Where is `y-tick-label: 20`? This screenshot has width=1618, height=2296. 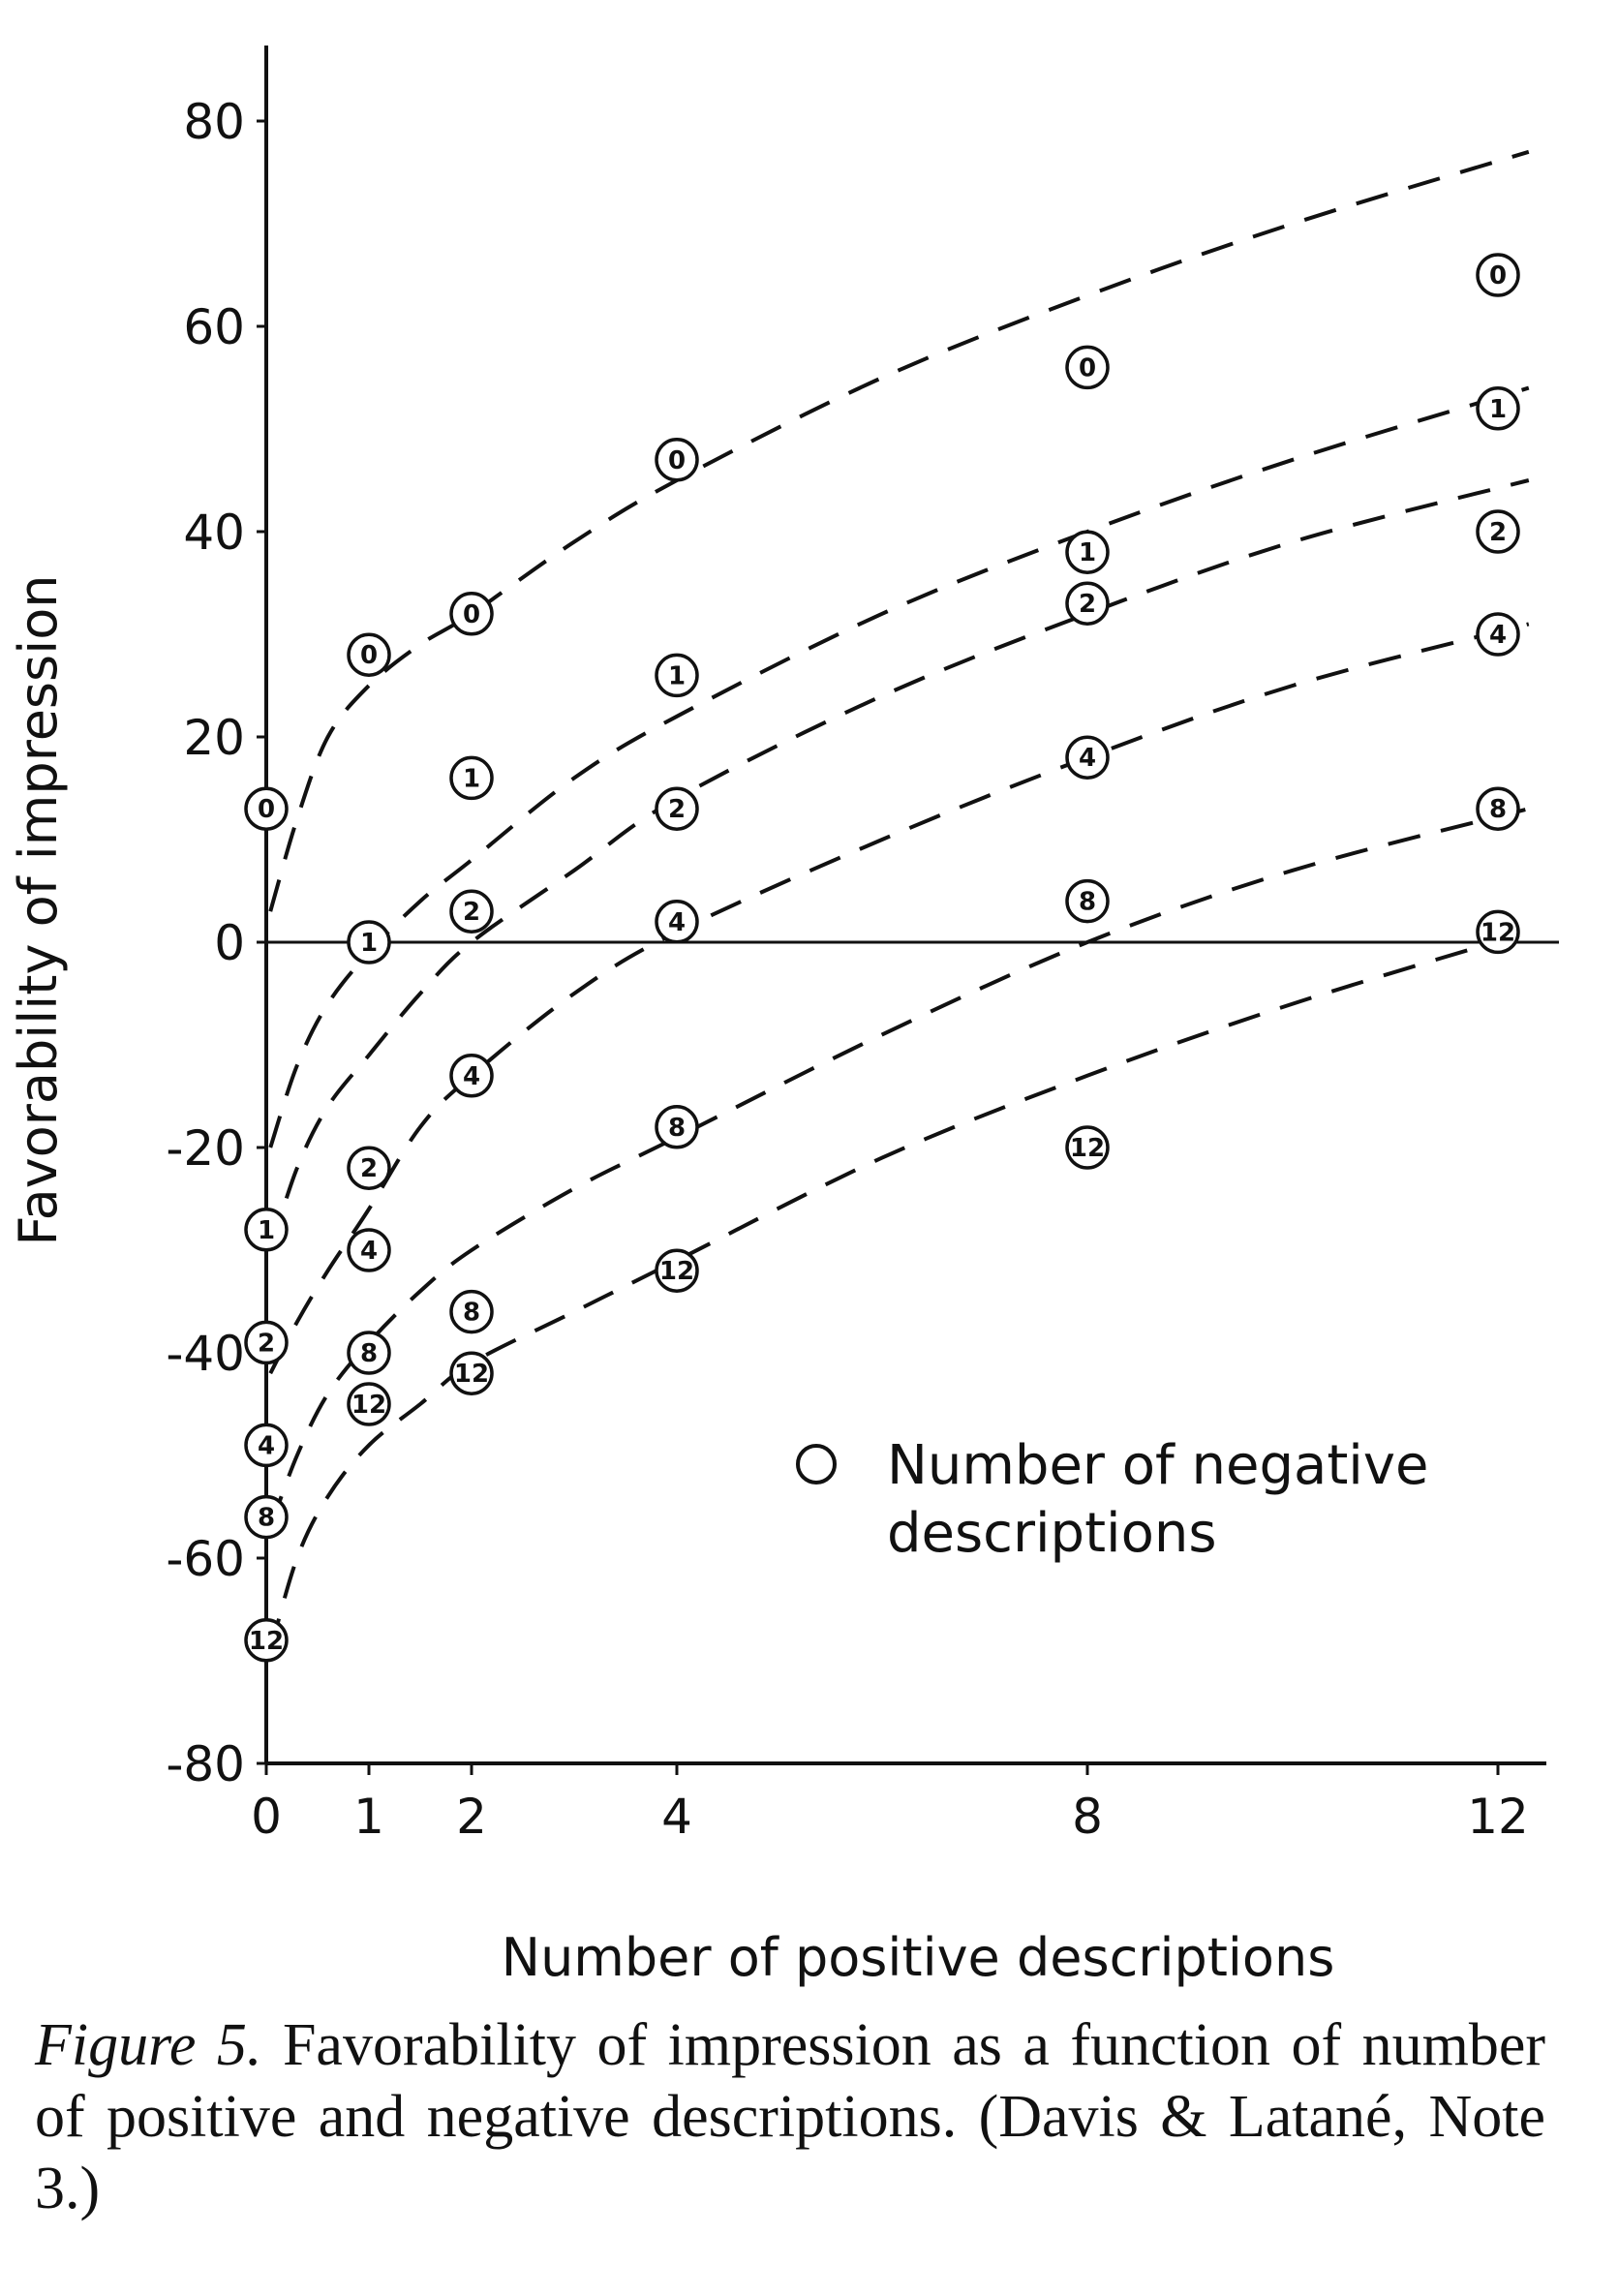 y-tick-label: 20 is located at coordinates (214, 738).